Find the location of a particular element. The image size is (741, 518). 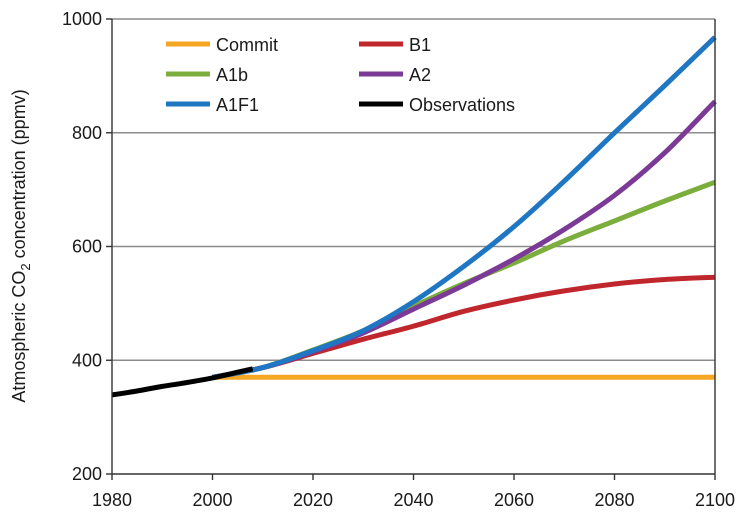

y-axis-title: Atmospheric CO2 concentration (ppmv) is located at coordinates (21, 245).